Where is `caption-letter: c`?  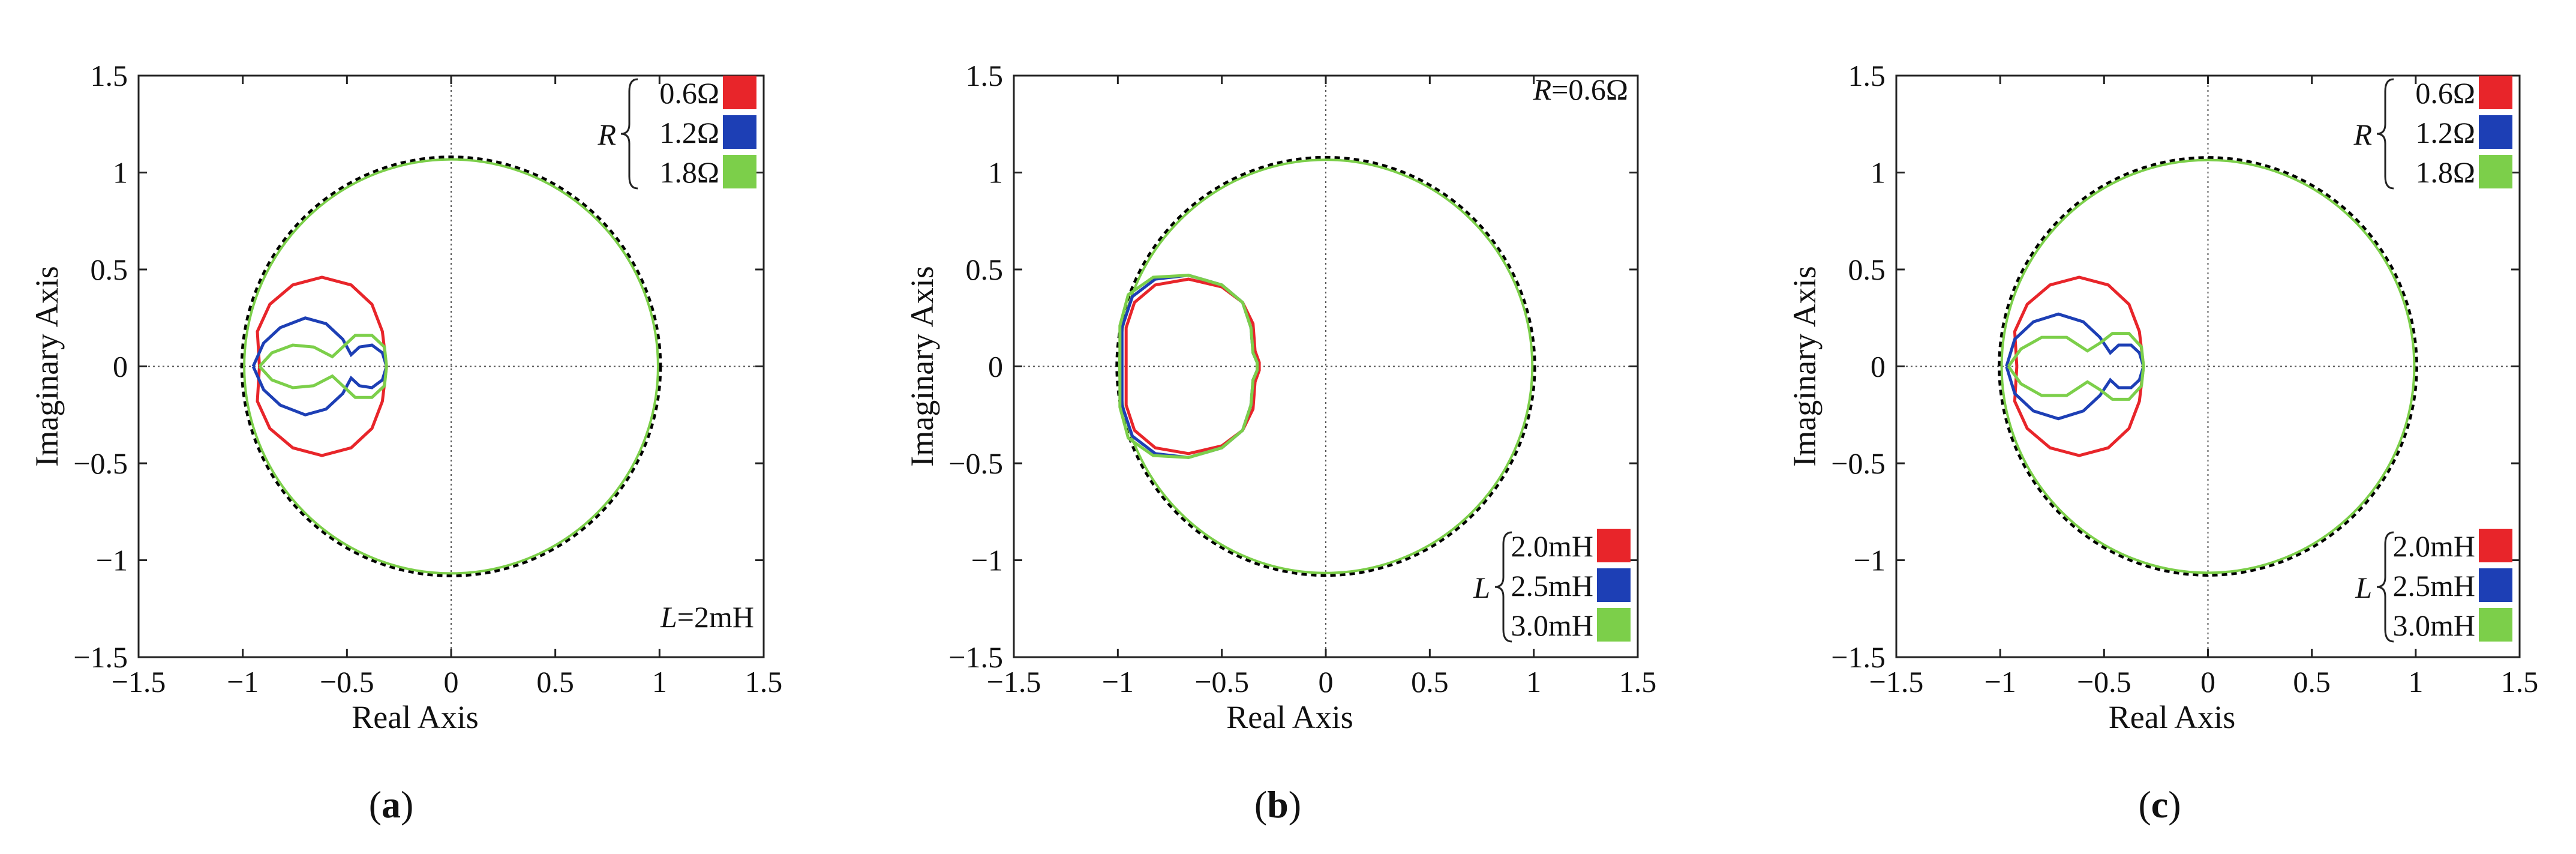
caption-letter: c is located at coordinates (2159, 804).